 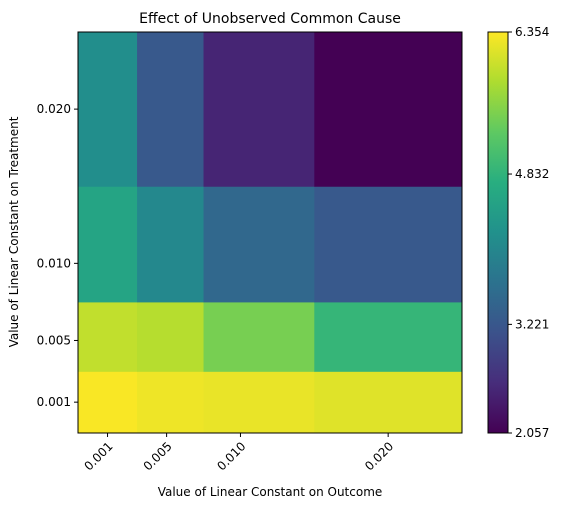 I want to click on y-axis-ticks: 0.001 0.005 0.010 0.020, so click(x=57, y=255).